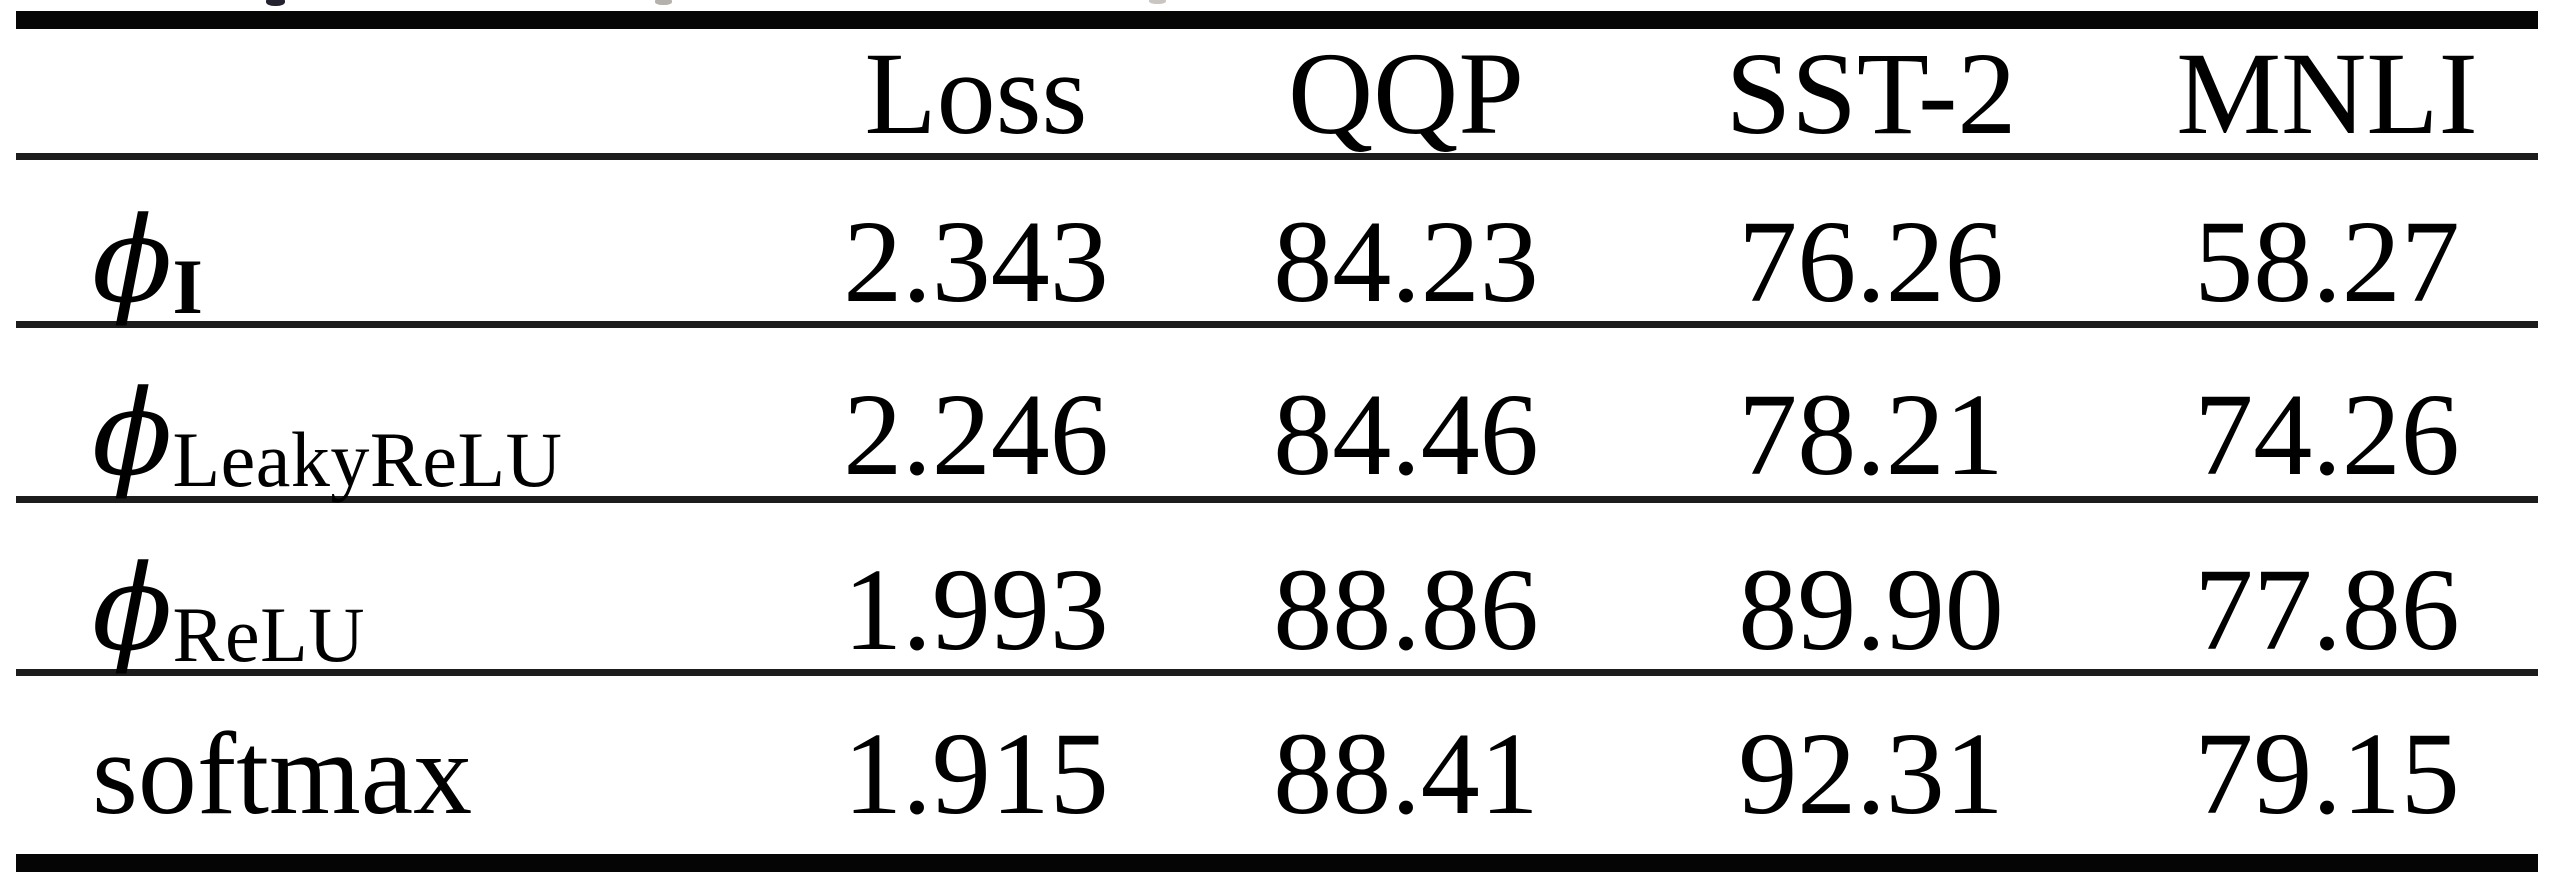  I want to click on cell-mnli: 77.86, so click(2327, 610).